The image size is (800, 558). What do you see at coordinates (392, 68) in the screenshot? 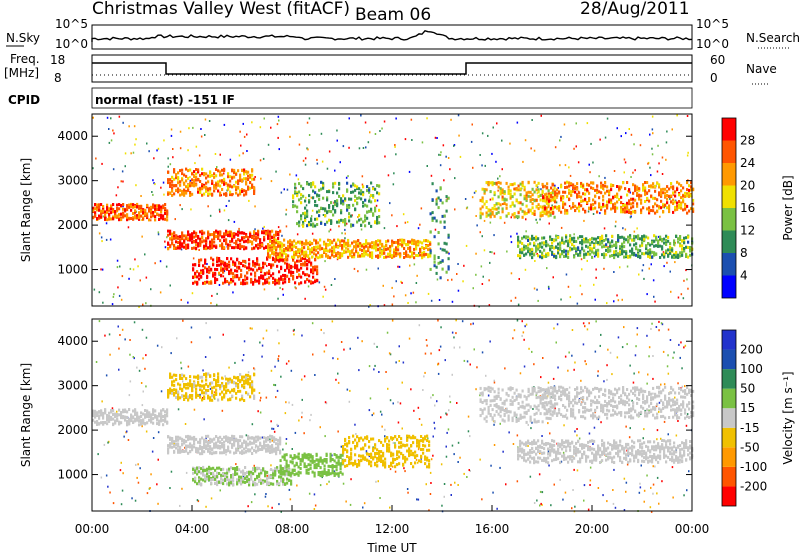
I see `freq-line` at bounding box center [392, 68].